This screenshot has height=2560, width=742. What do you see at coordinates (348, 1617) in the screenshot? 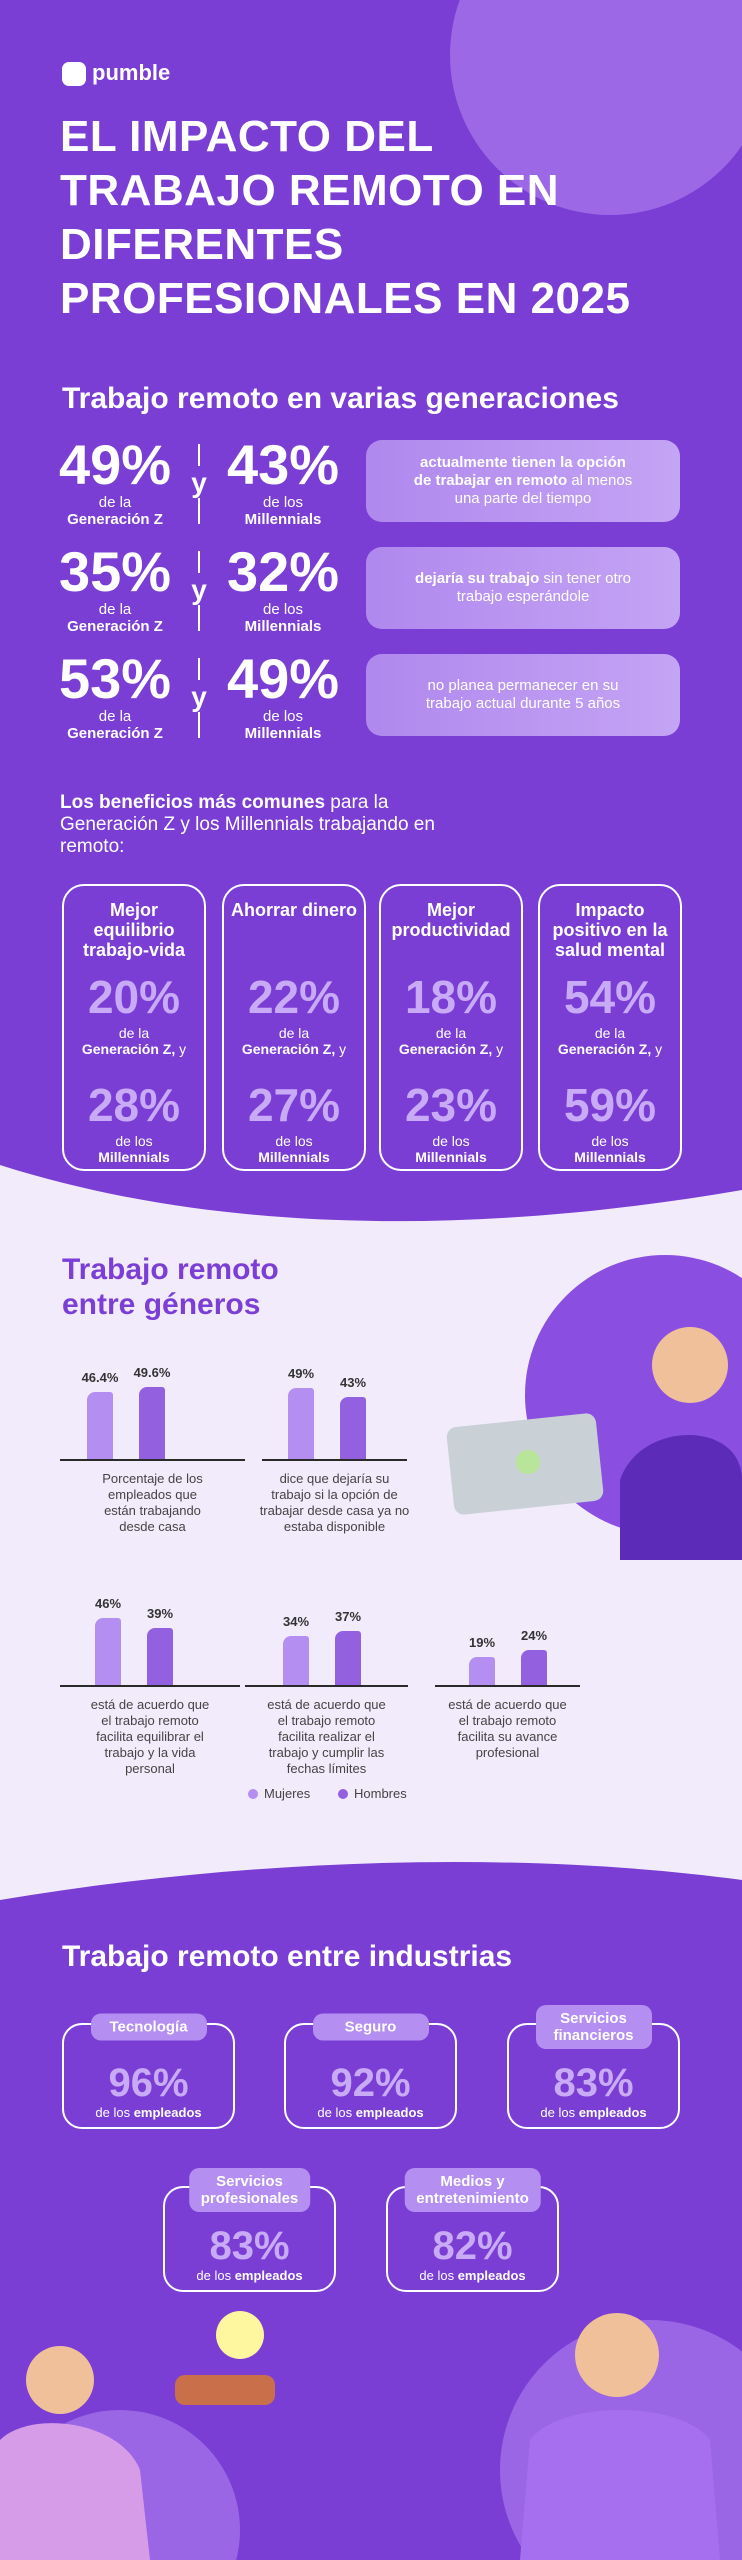
I see `bar-label: 37%` at bounding box center [348, 1617].